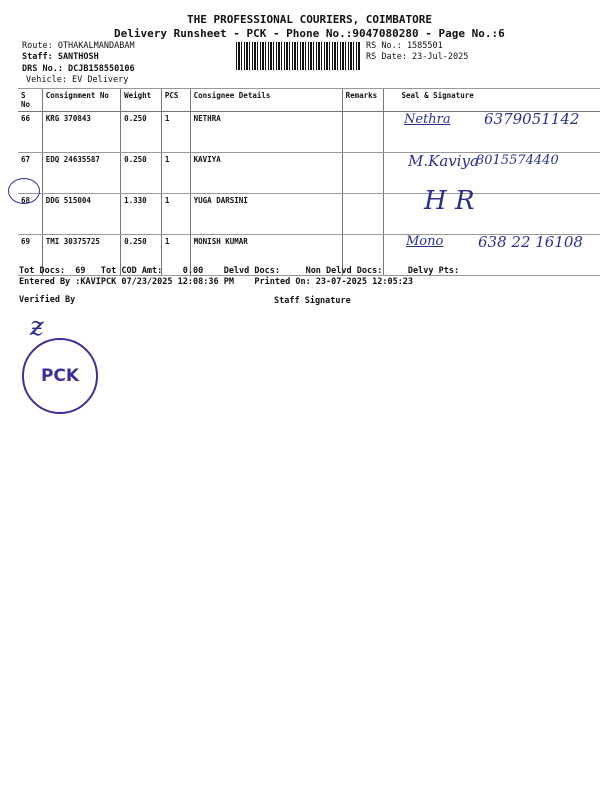 The image size is (600, 800). Describe the element at coordinates (298, 56) in the screenshot. I see `barcode` at that location.